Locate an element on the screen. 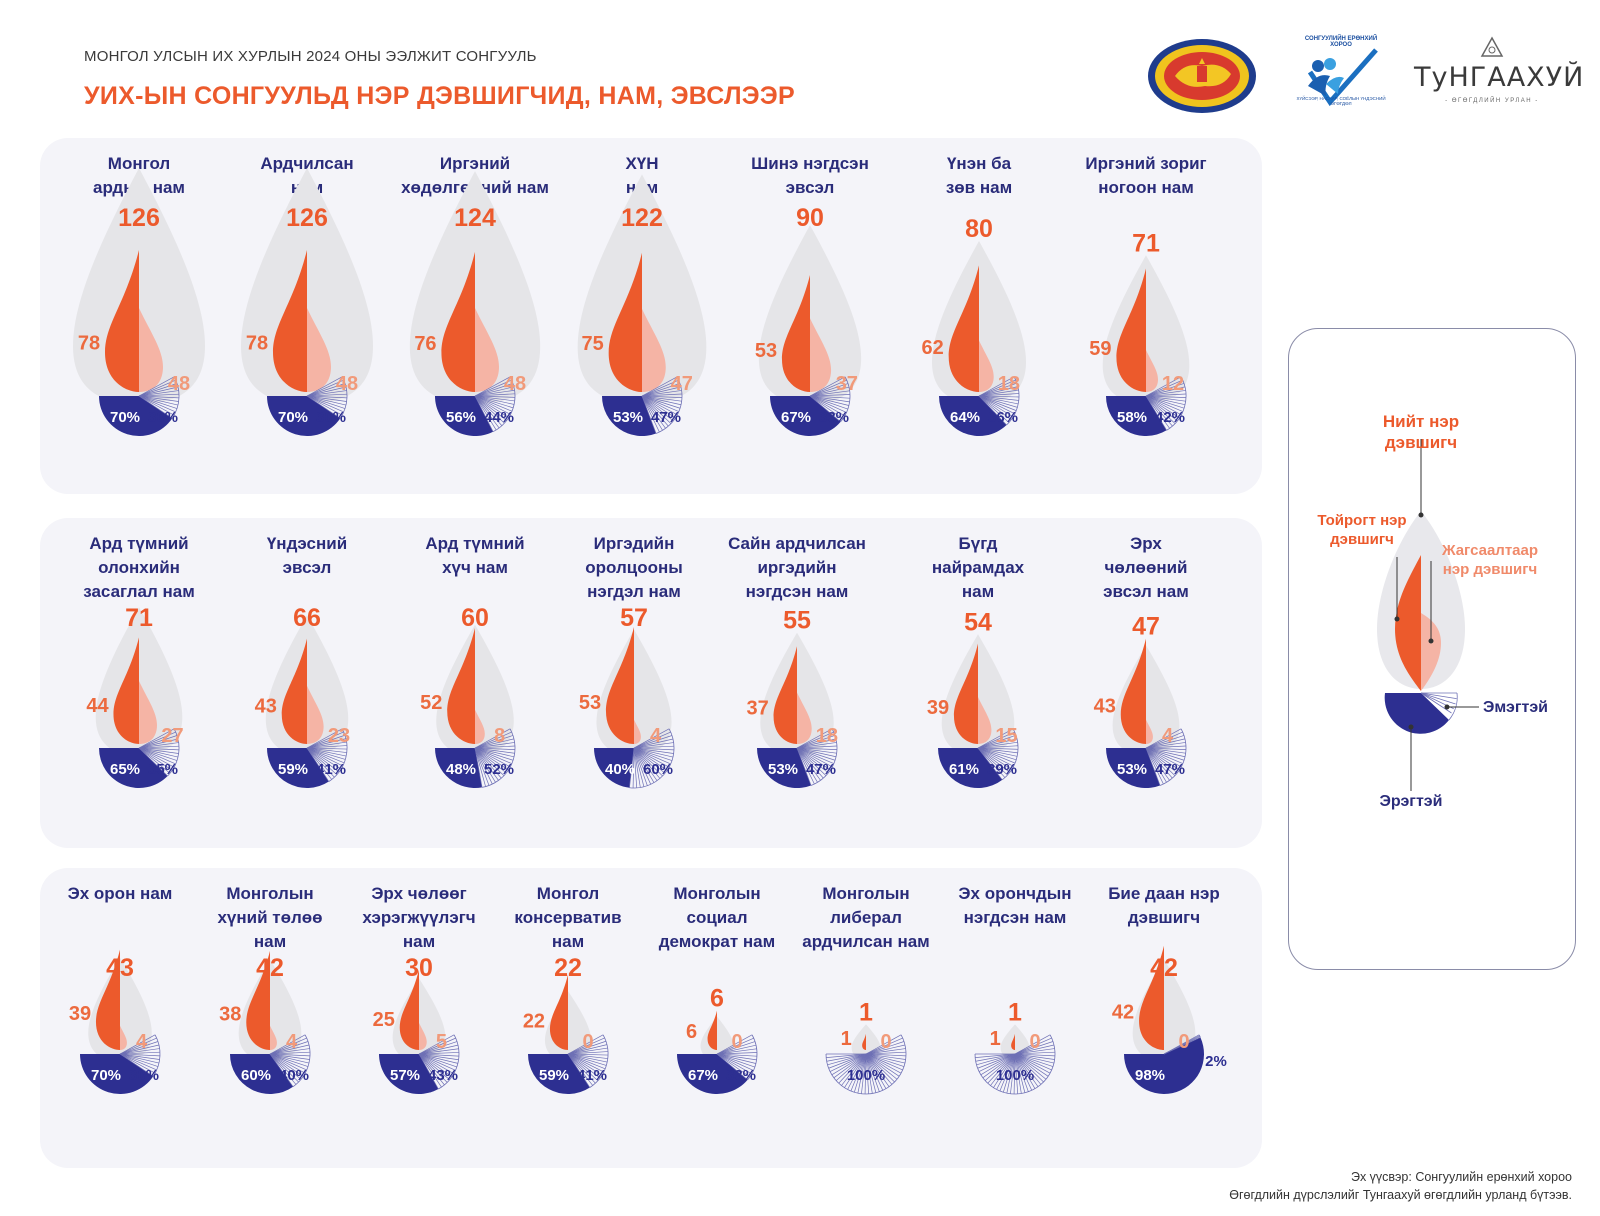 This screenshot has width=1600, height=1216. party-name: Ард түмний хүч нам is located at coordinates (475, 555).